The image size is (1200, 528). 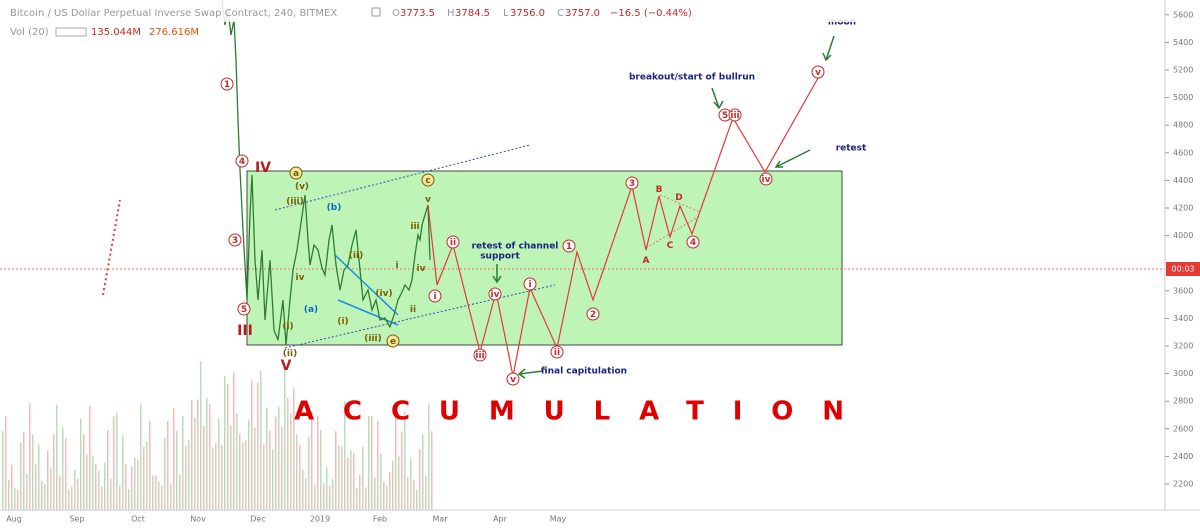 I want to click on wave-label: iv, so click(x=421, y=269).